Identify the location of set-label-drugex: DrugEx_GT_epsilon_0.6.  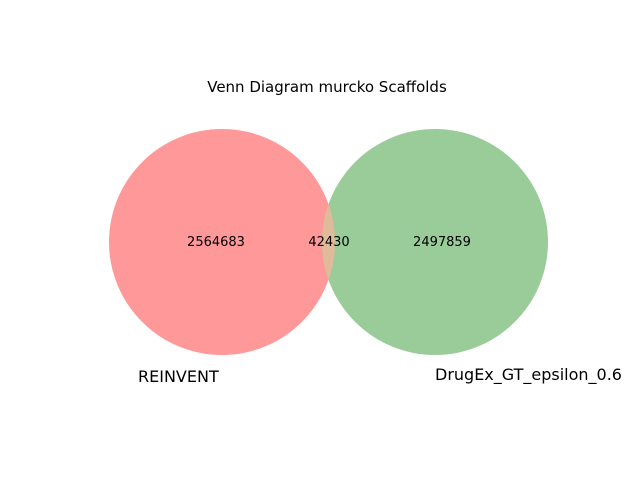
(528, 375).